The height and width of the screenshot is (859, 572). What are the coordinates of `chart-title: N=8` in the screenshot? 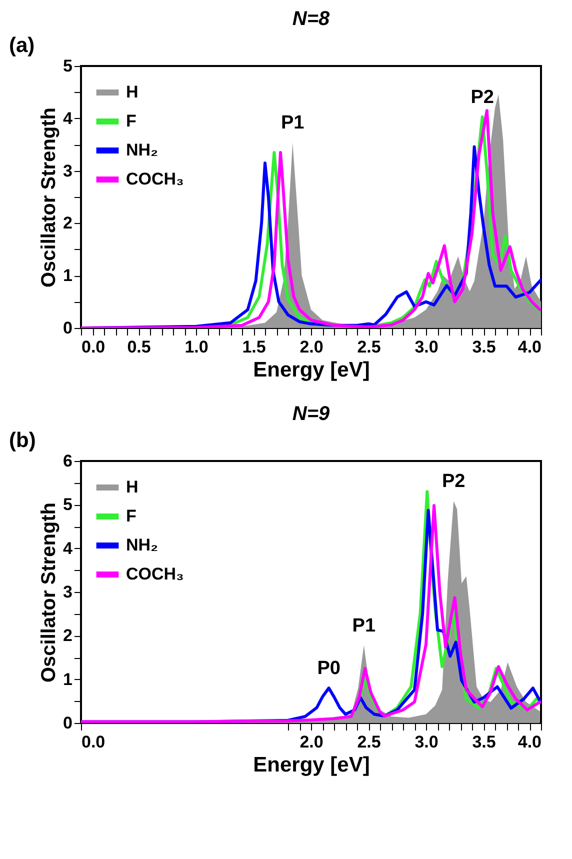 It's located at (311, 19).